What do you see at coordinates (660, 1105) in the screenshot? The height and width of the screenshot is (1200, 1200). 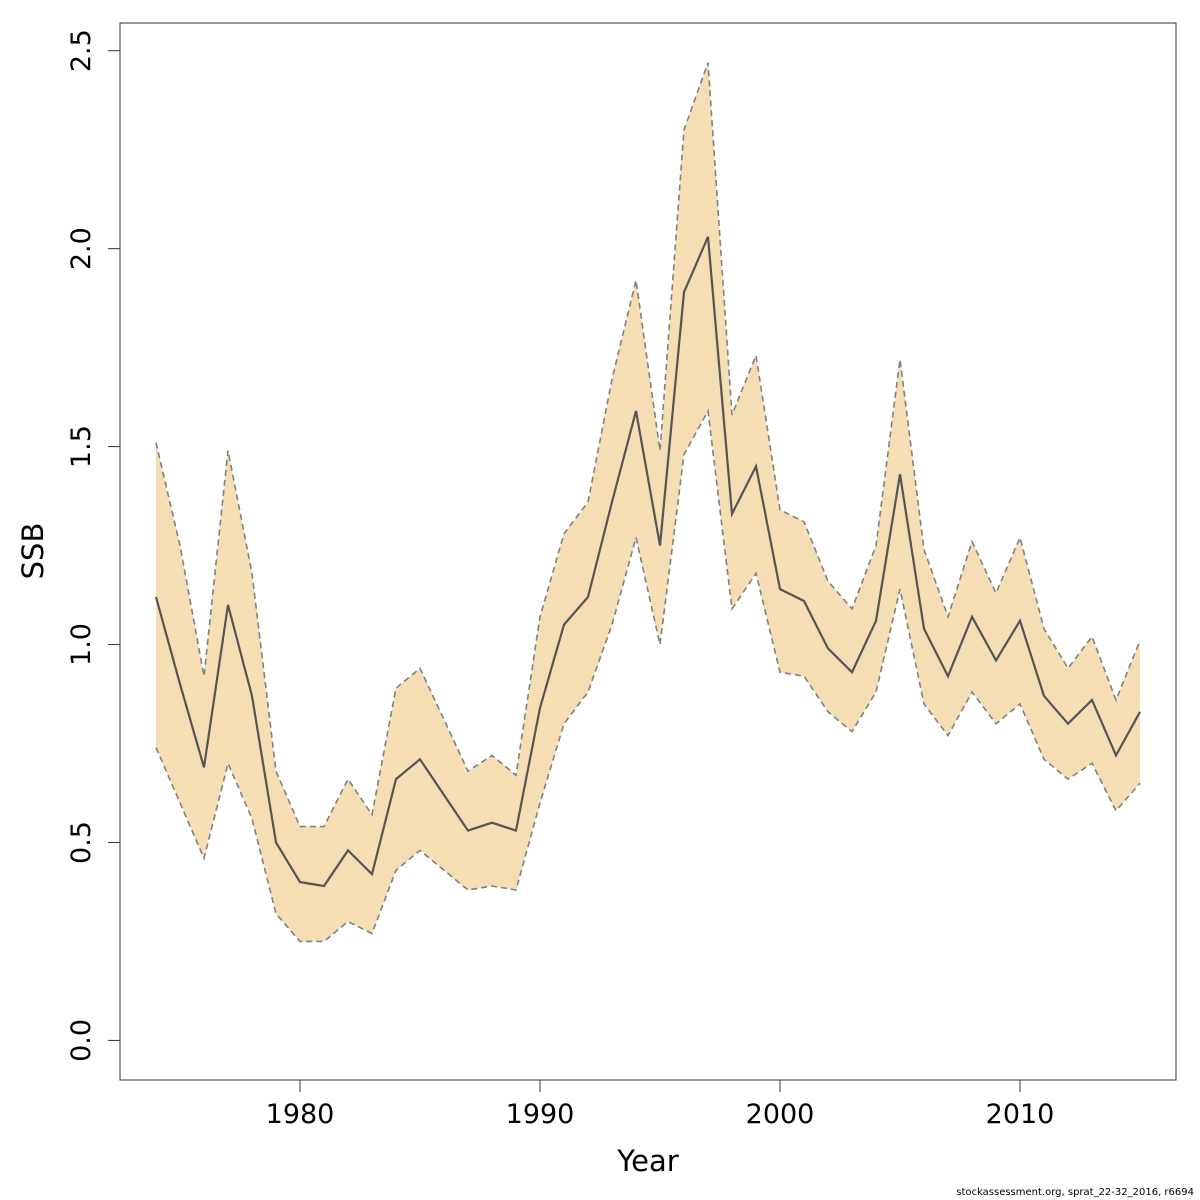 I see `x-axis: 1980 1990 2000 2010` at bounding box center [660, 1105].